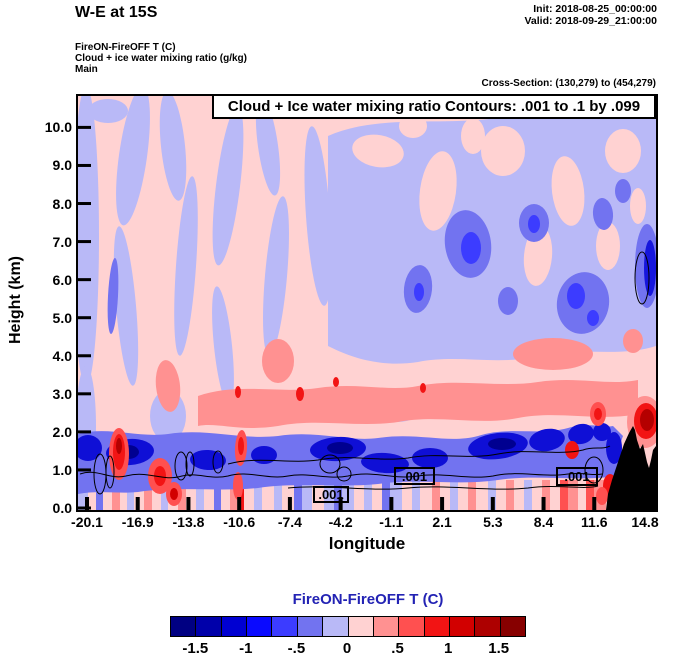 The height and width of the screenshot is (667, 674). Describe the element at coordinates (367, 543) in the screenshot. I see `x-axis-label: longitude` at that location.